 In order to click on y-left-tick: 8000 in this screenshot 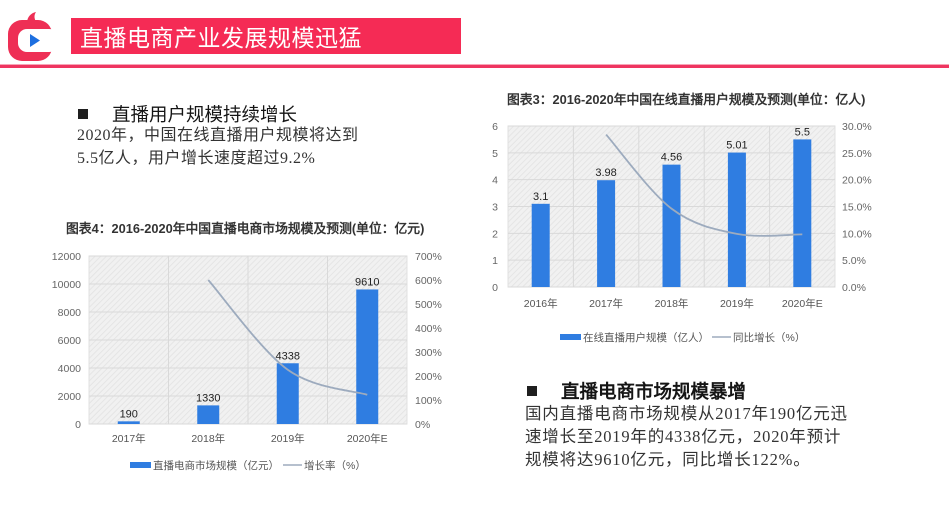, I will do `click(70, 313)`.